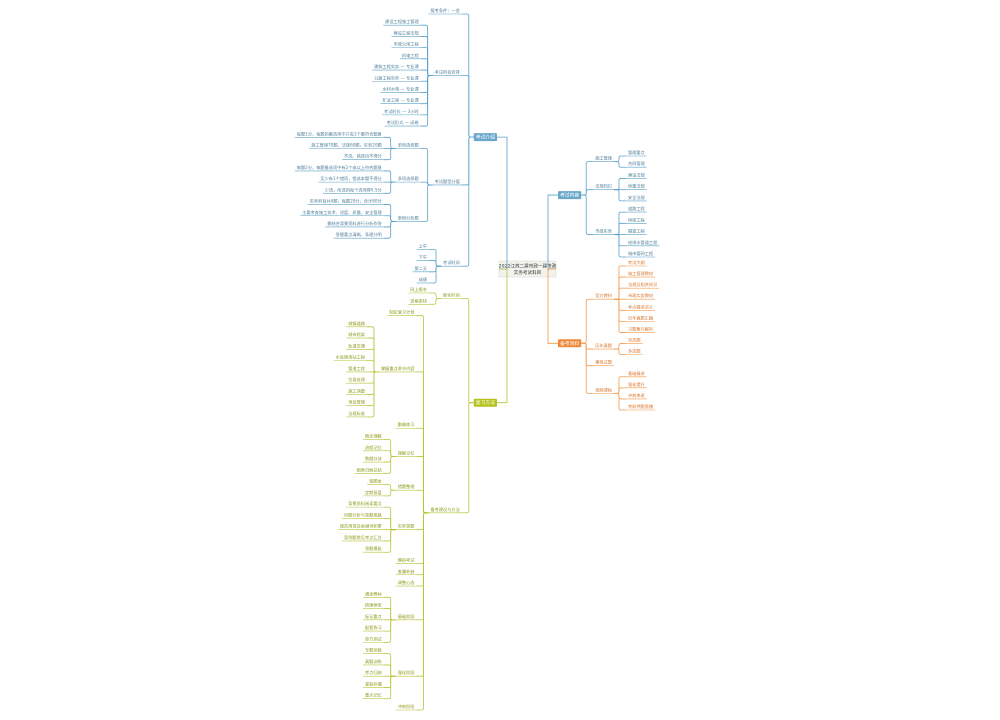 Image resolution: width=1000 pixels, height=720 pixels. What do you see at coordinates (373, 593) in the screenshot?
I see `topic-label: 通读教材` at bounding box center [373, 593].